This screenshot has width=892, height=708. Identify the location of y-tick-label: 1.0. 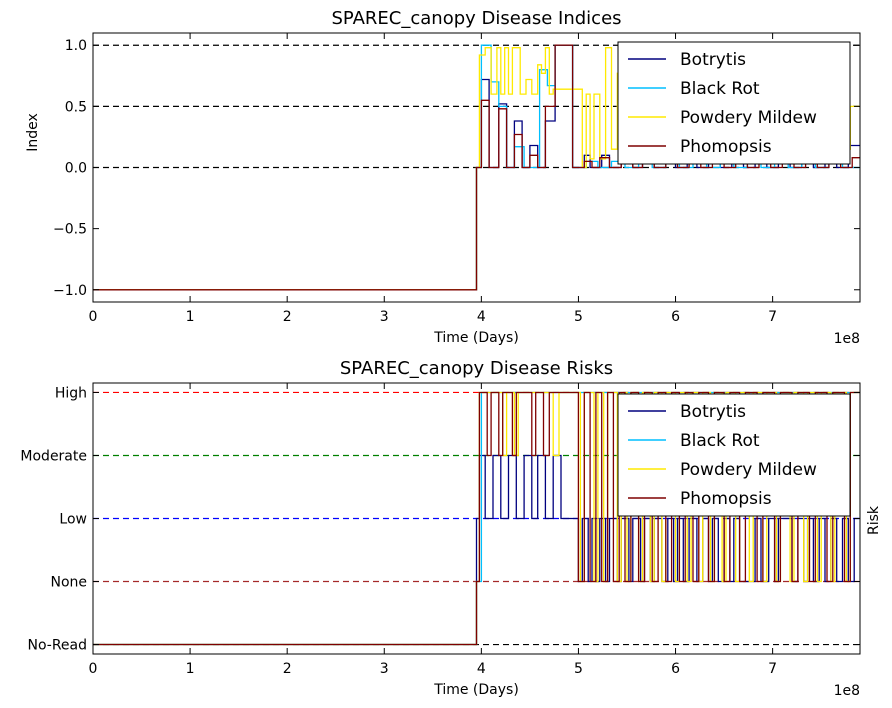
(76, 46).